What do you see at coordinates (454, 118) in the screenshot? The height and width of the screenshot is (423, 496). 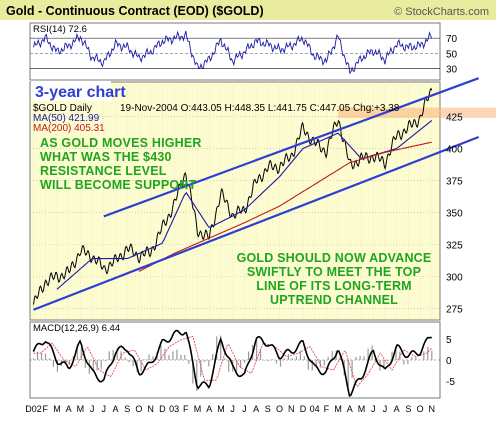 I see `price-tick-label: 425` at bounding box center [454, 118].